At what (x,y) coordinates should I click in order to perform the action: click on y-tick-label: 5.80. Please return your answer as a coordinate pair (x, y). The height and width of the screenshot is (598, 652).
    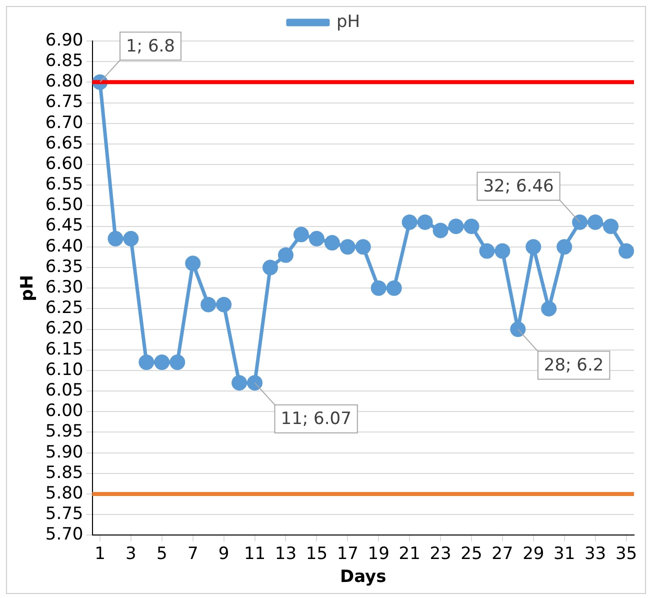
    Looking at the image, I should click on (64, 493).